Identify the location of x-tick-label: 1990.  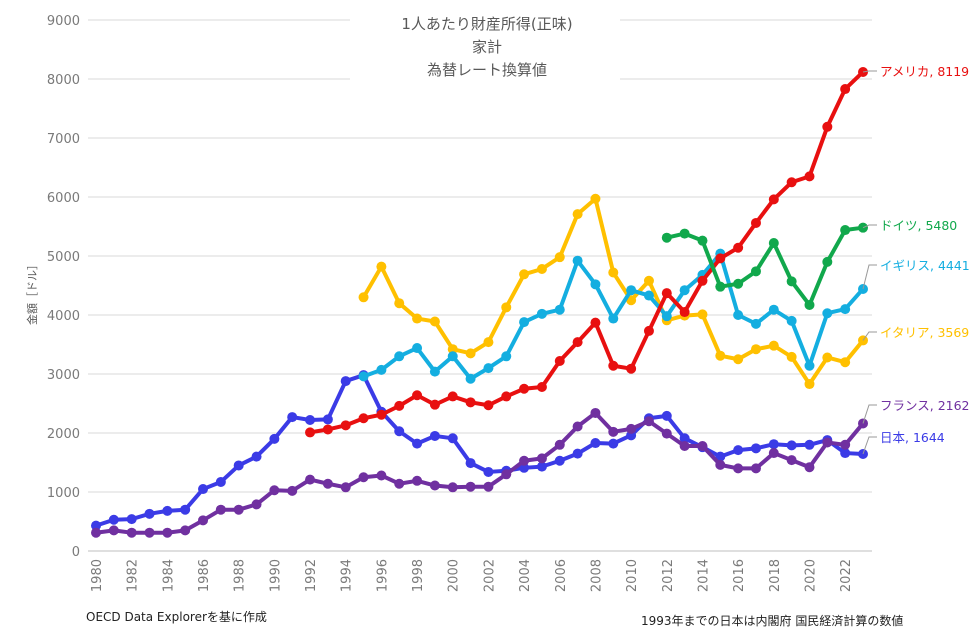
(275, 575).